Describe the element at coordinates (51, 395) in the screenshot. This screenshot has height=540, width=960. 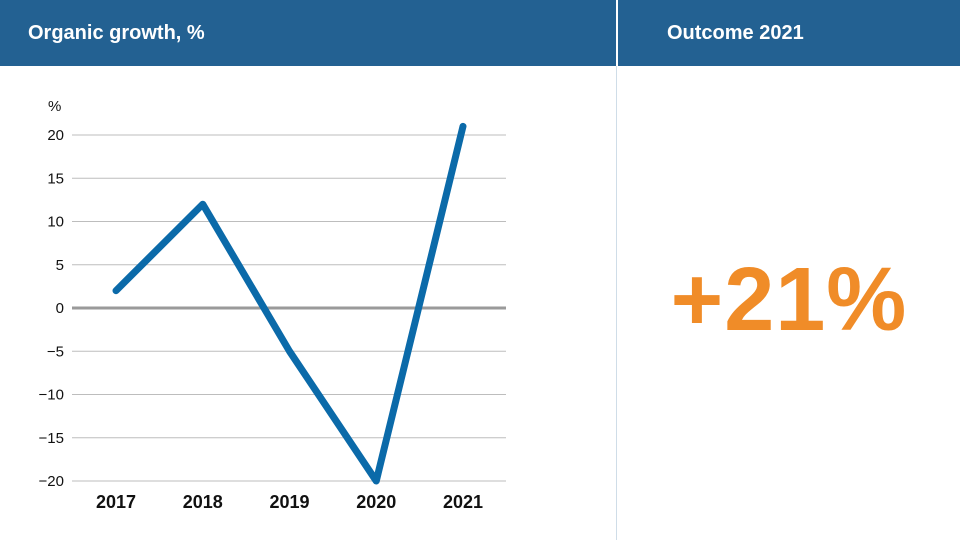
I see `y-tick-label: −10` at that location.